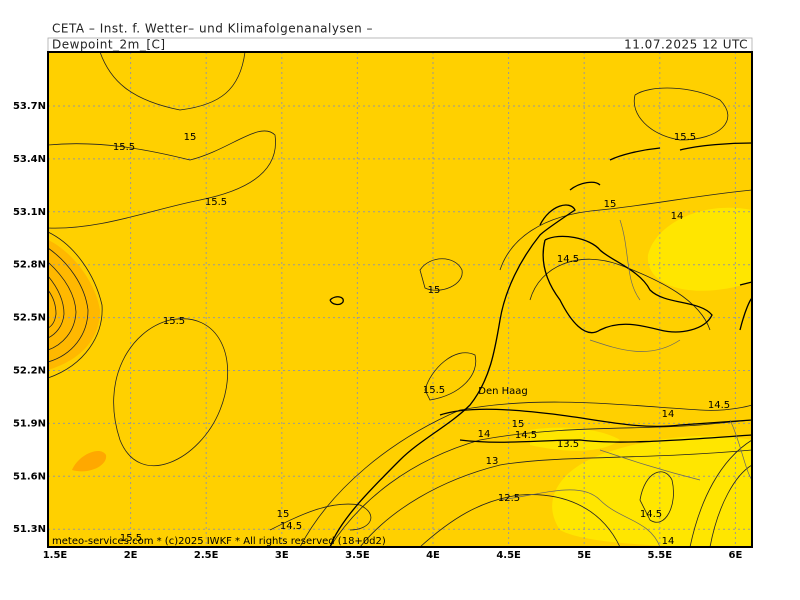  I want to click on y-tick-label: 52.5N, so click(29, 318).